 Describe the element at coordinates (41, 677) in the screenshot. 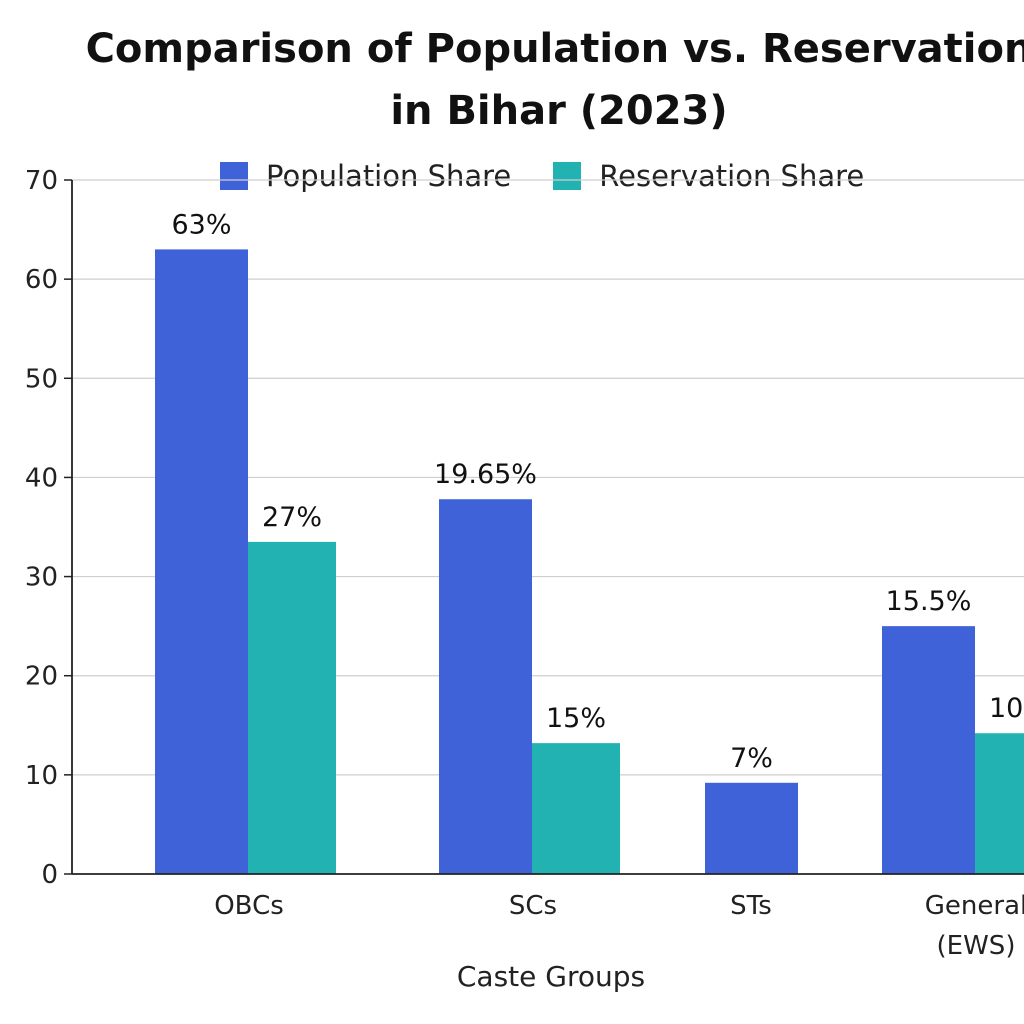

I see `y-tick-label-20: 20` at that location.